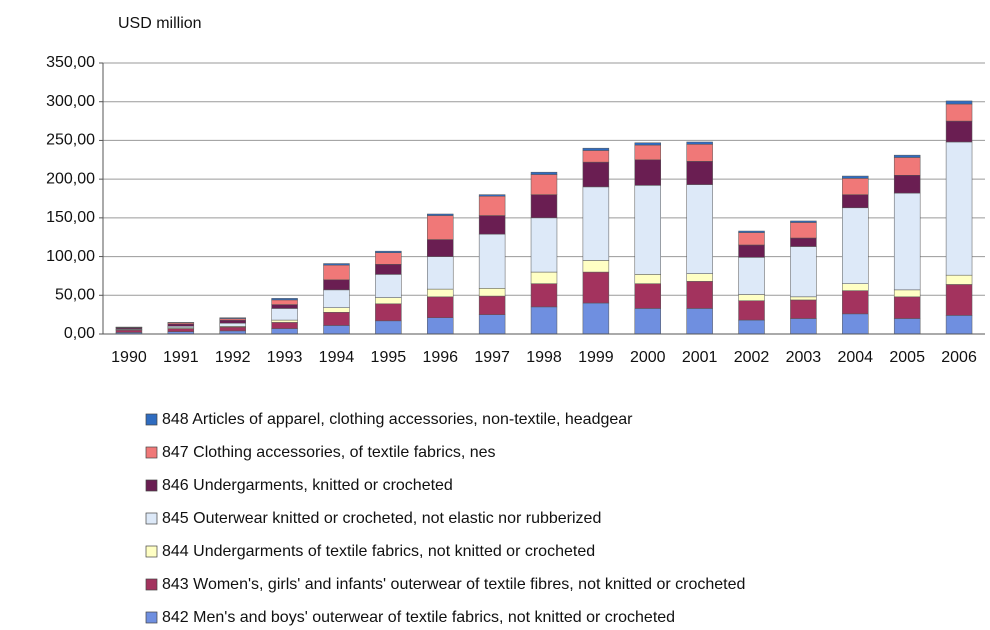 The height and width of the screenshot is (630, 990). What do you see at coordinates (70, 140) in the screenshot?
I see `y-tick-label: 250,00` at bounding box center [70, 140].